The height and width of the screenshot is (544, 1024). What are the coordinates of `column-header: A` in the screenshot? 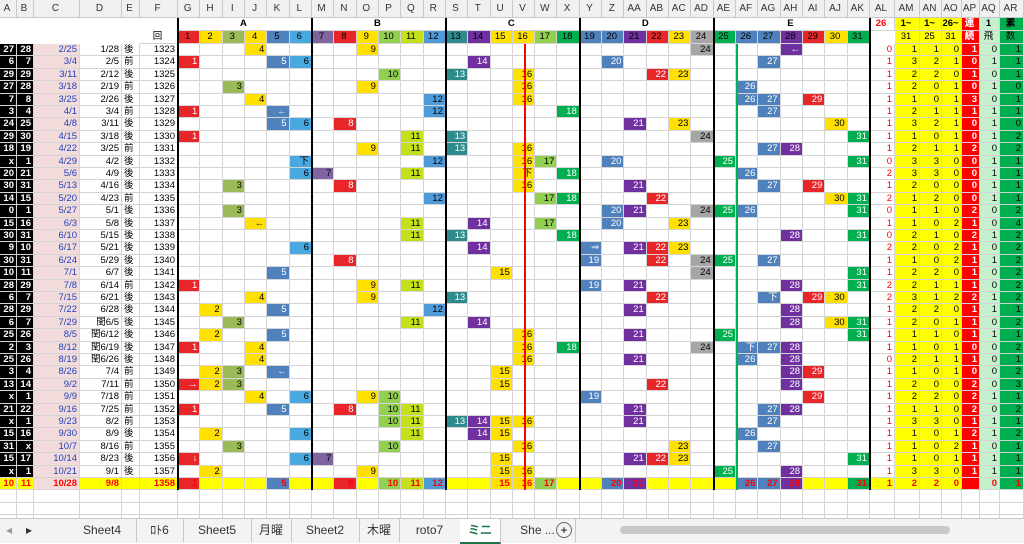 It's located at (8, 9).